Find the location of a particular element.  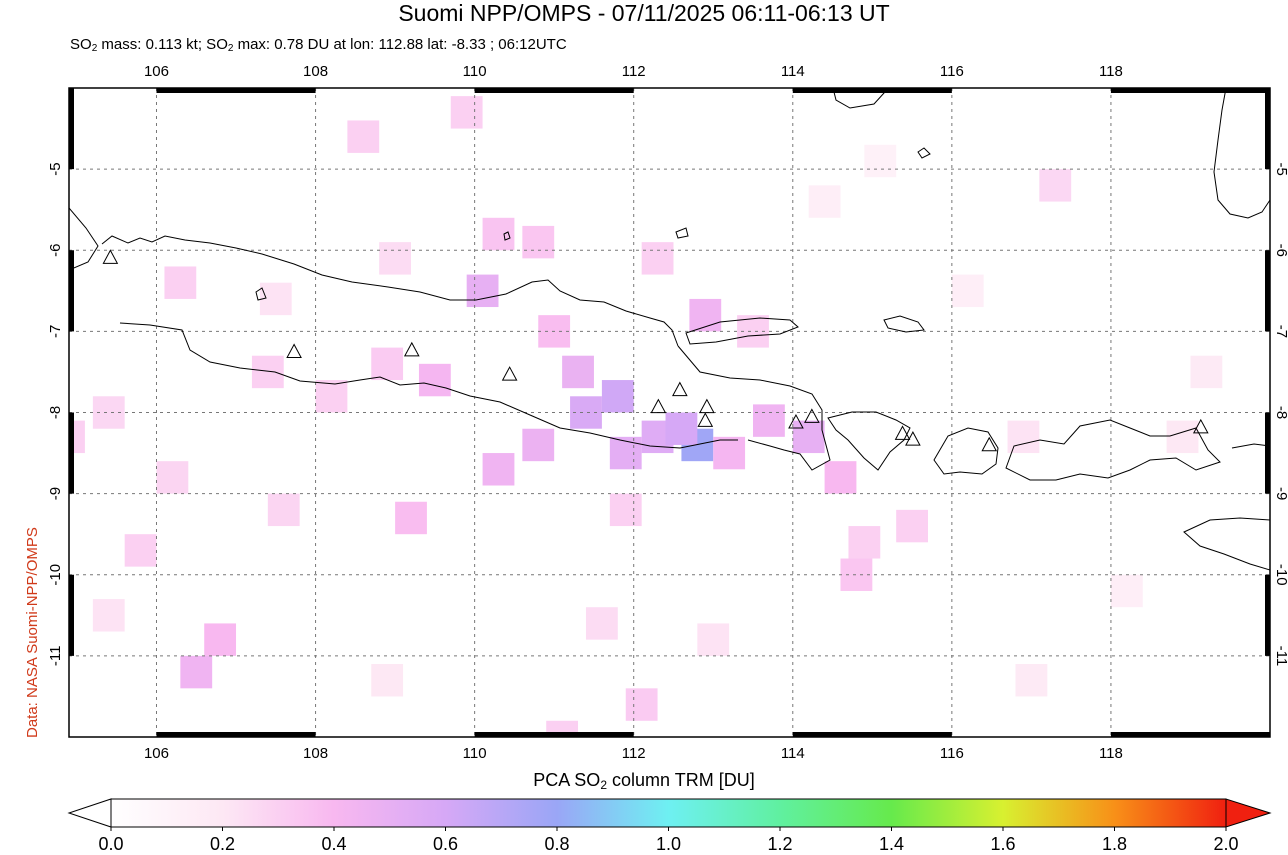

lat-tick-label-left: -11 is located at coordinates (55, 656).